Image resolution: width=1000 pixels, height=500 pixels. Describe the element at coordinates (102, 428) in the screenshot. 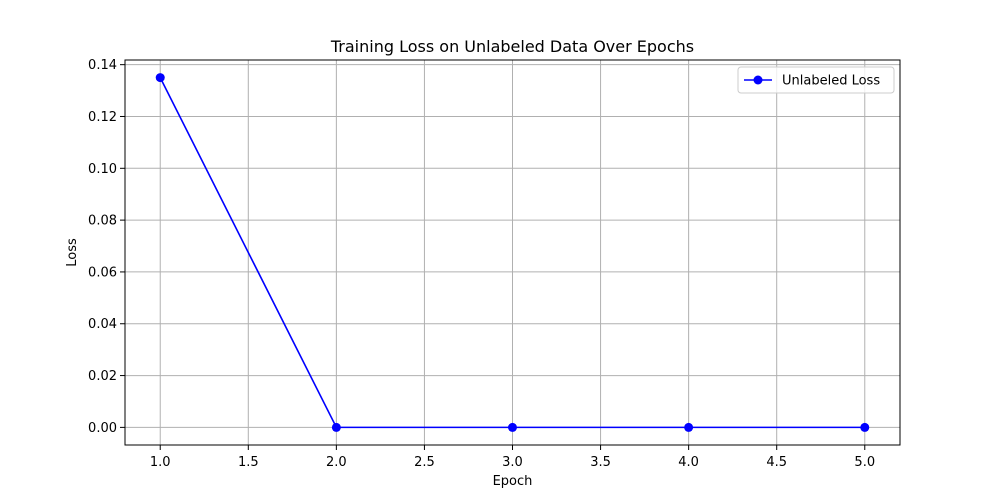

I see `y-tick-label: 0.00` at that location.